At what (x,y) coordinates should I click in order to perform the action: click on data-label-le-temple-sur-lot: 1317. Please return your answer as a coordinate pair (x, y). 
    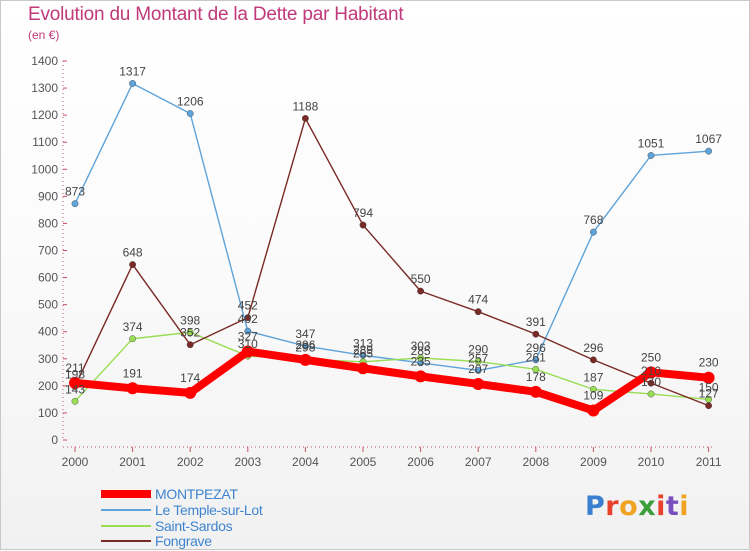
    Looking at the image, I should click on (132, 71).